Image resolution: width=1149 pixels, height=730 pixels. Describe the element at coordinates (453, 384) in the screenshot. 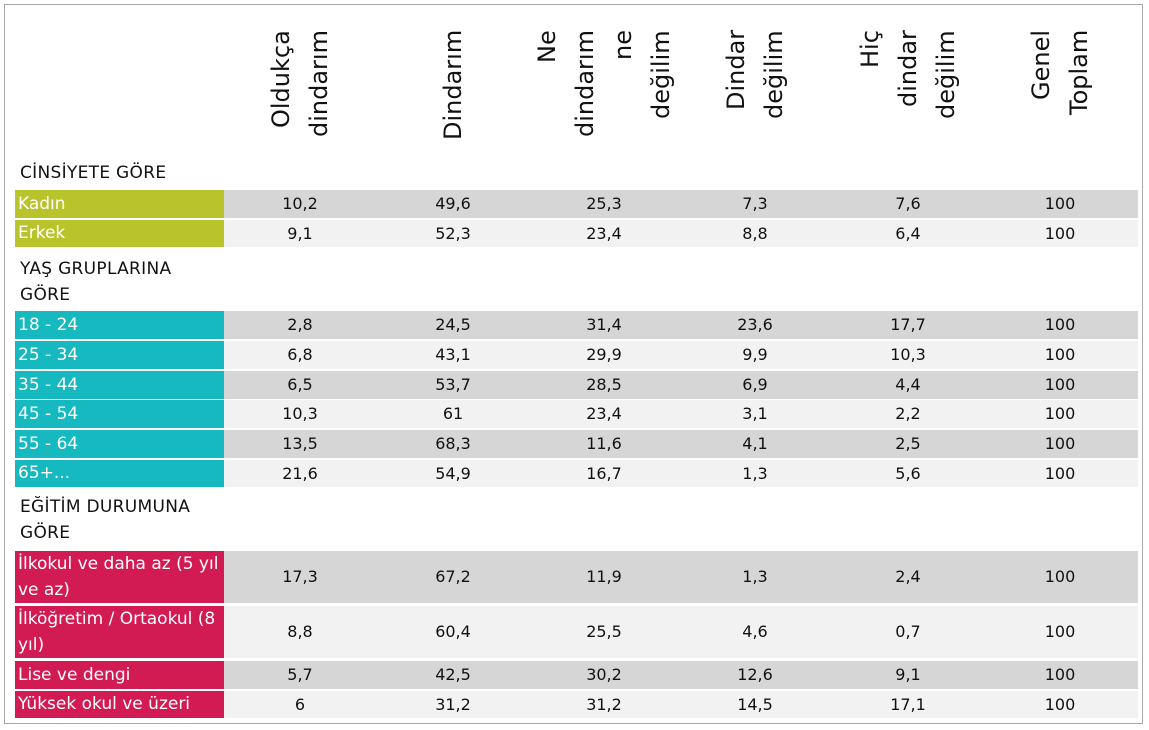

I see `table-cell: 53,7` at that location.